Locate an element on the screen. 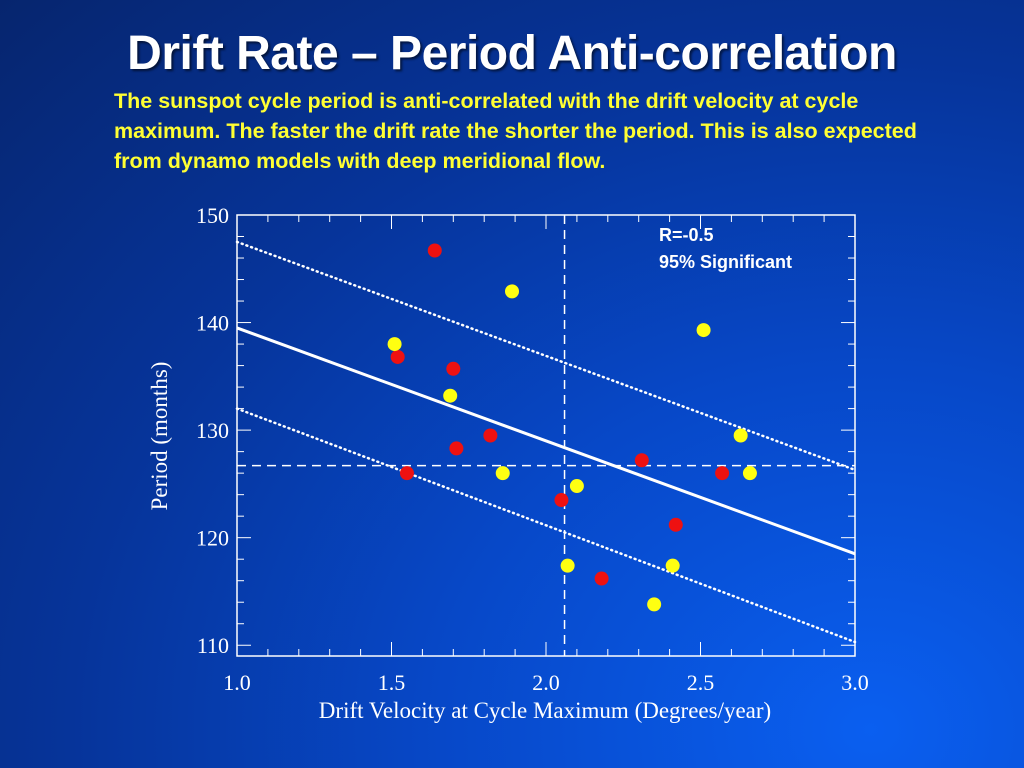 Image resolution: width=1024 pixels, height=768 pixels. x-tick-label: 2.0 is located at coordinates (546, 682).